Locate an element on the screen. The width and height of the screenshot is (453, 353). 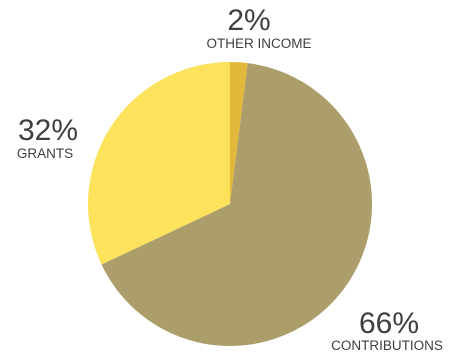
slice-label-grants: 32% GRANTS is located at coordinates (47, 137).